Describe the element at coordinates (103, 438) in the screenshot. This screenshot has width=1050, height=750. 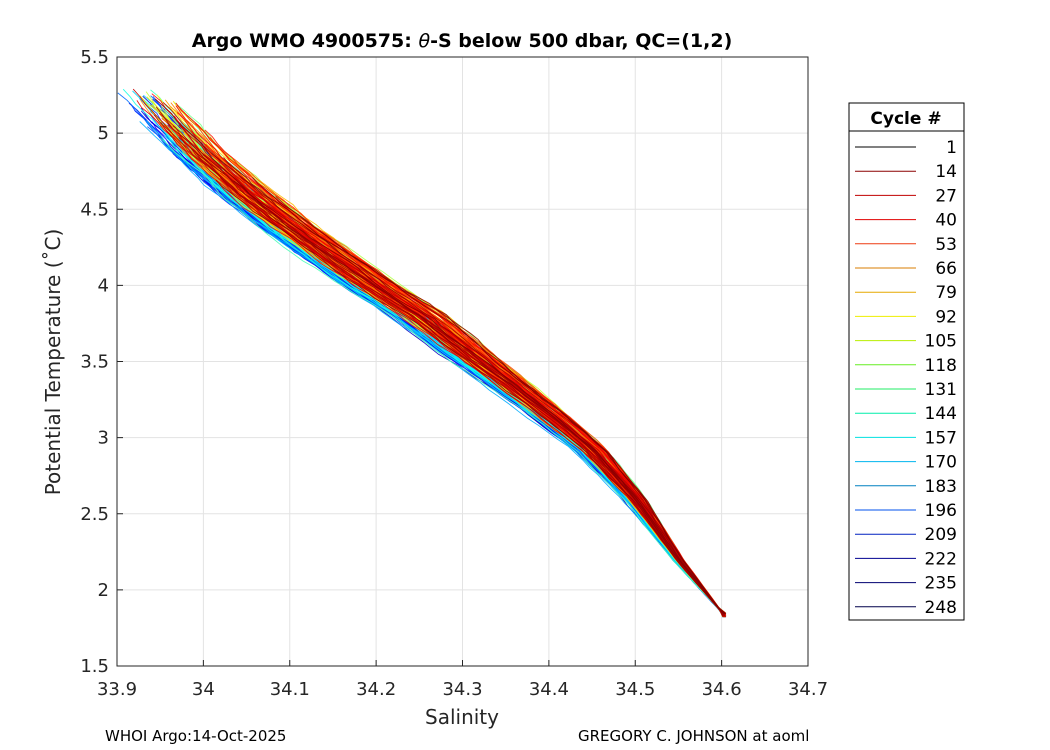
I see `y-tick-label: 3` at that location.